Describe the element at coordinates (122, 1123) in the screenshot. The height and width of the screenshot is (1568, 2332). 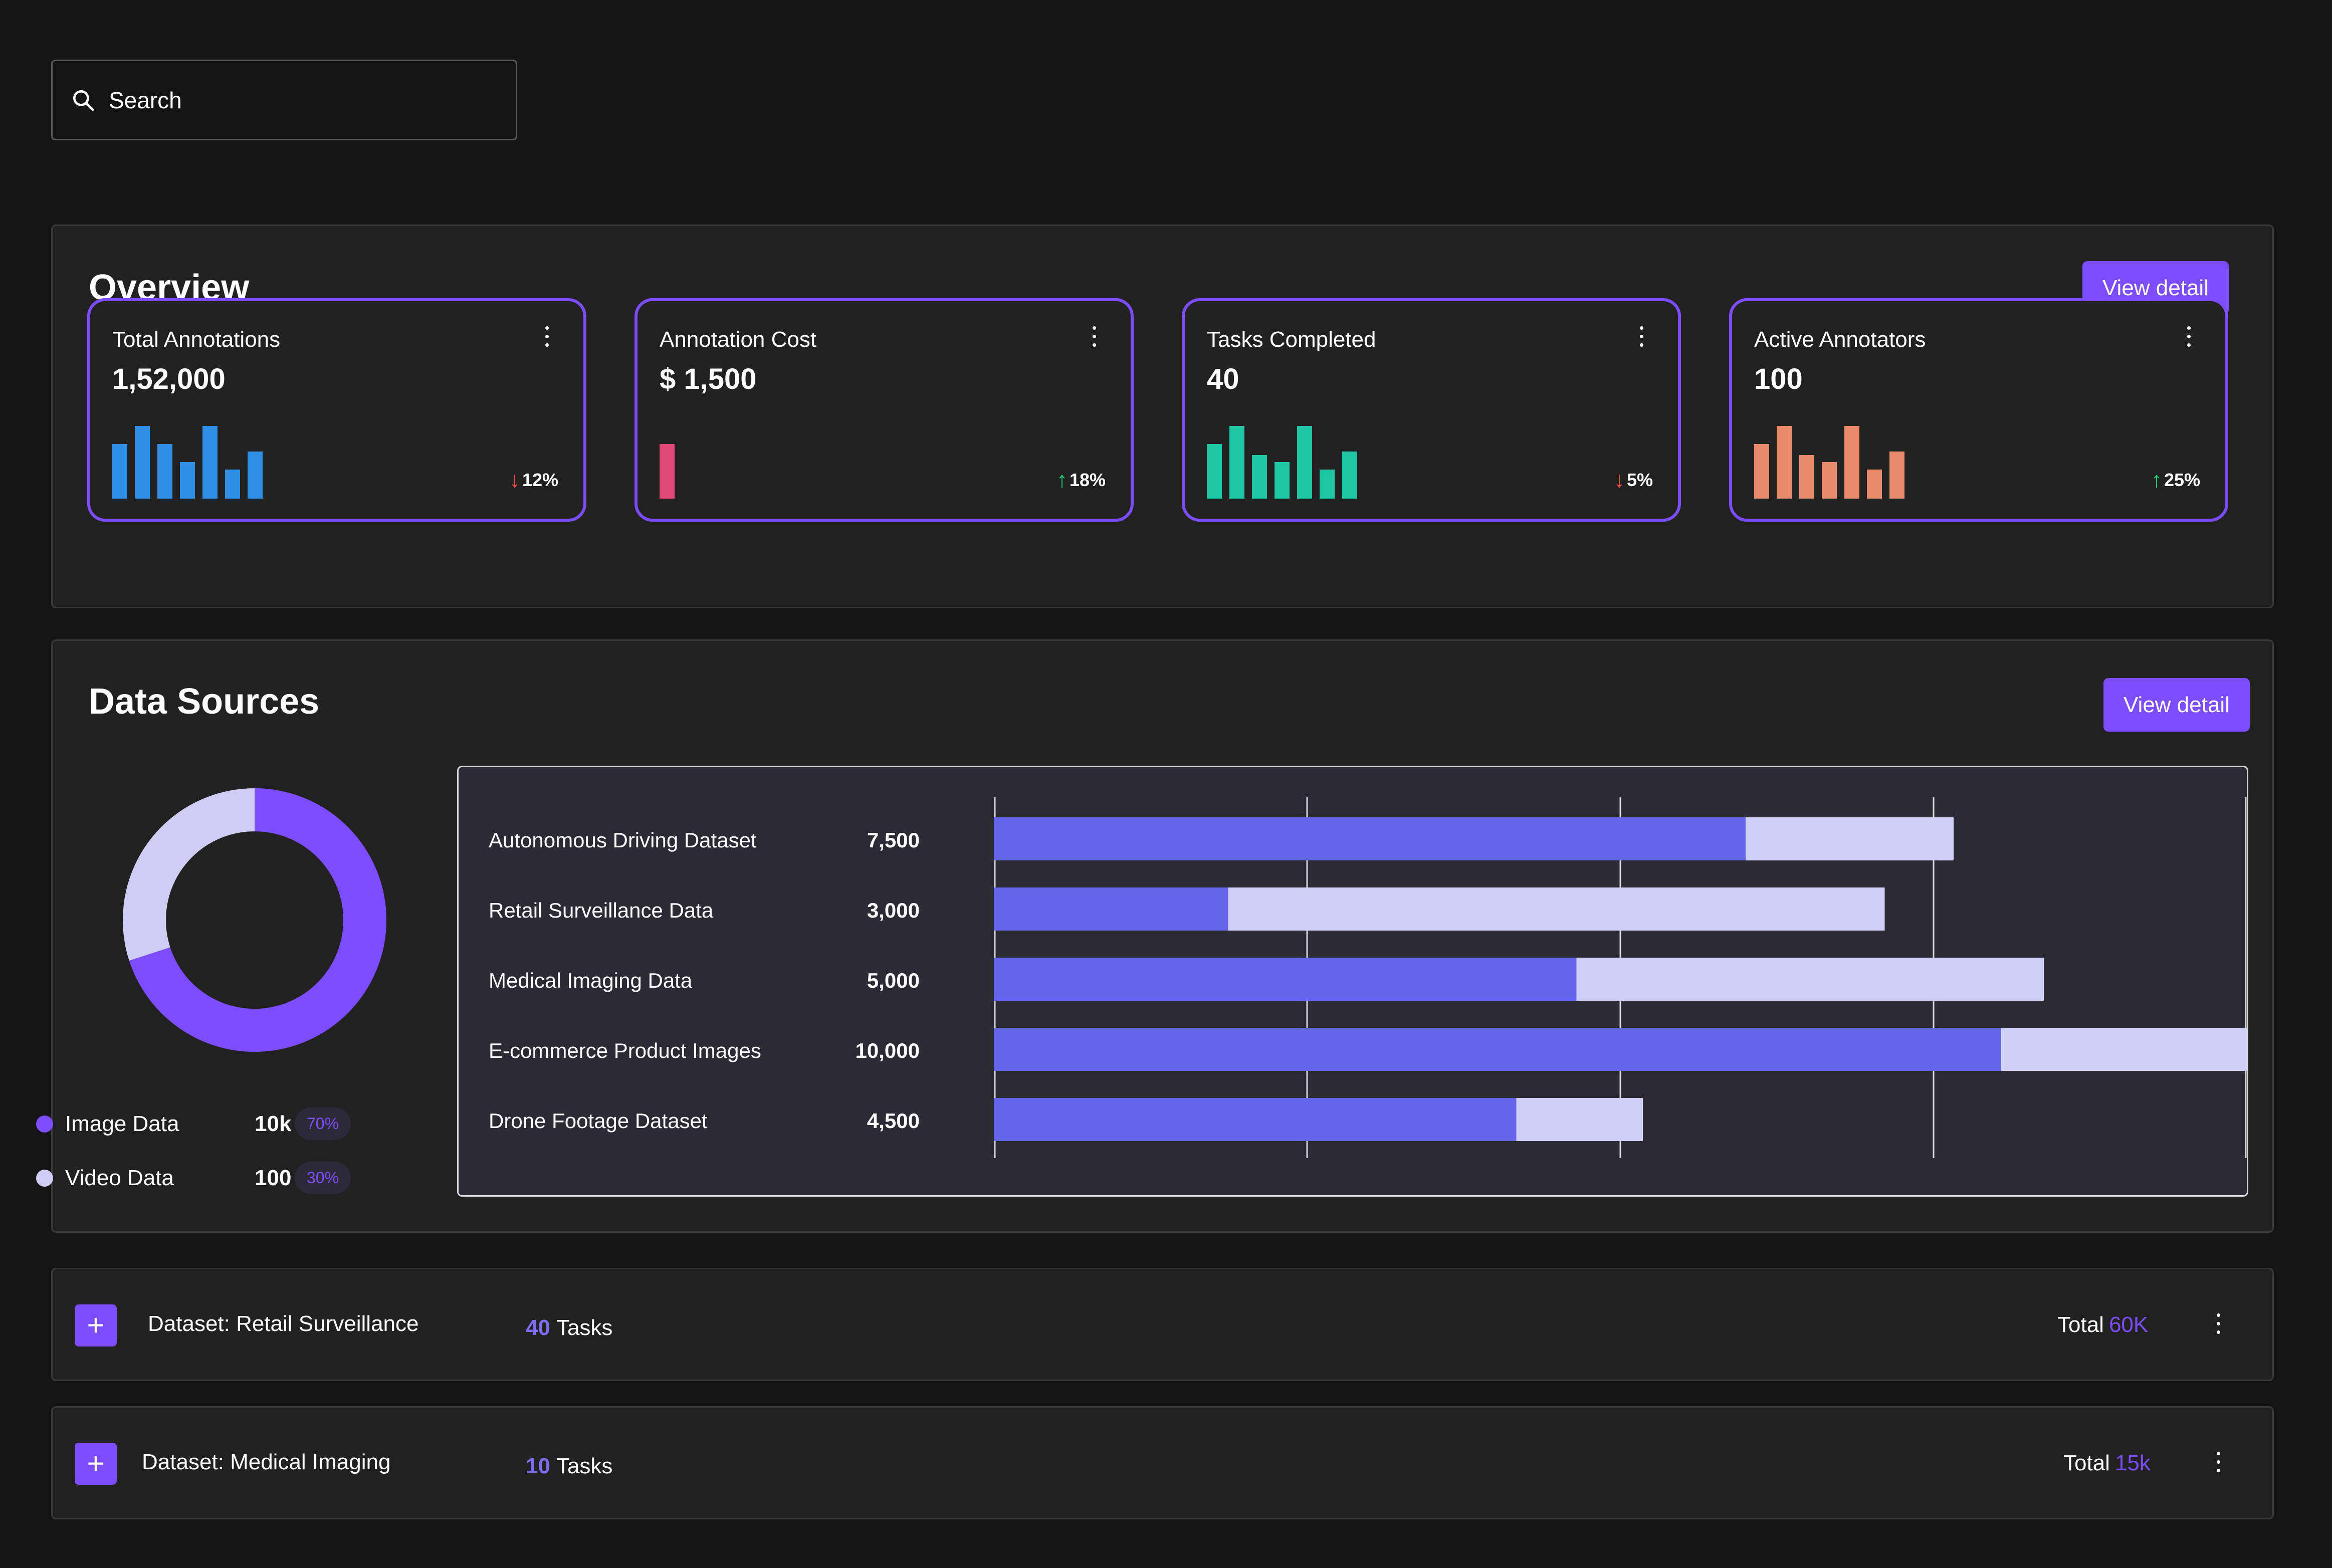
I see `legend-name: Image Data` at that location.